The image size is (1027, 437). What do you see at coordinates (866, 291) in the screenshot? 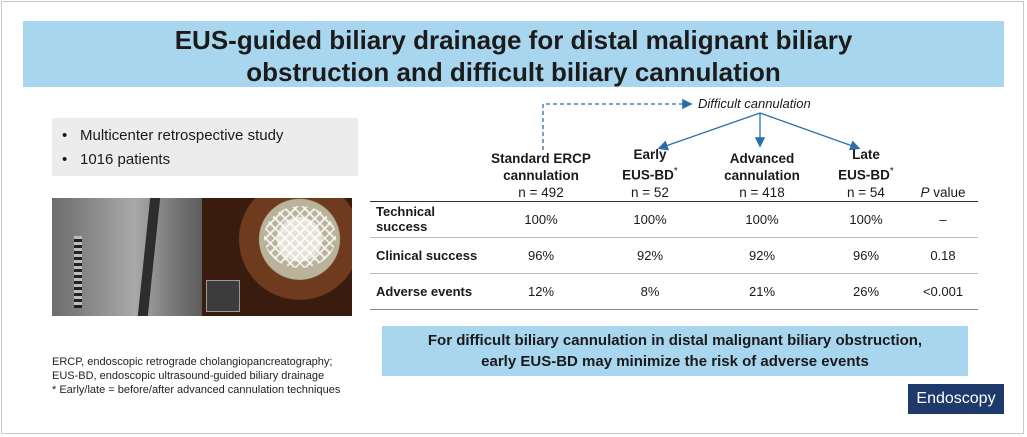
I see `table-cell: 26%` at bounding box center [866, 291].